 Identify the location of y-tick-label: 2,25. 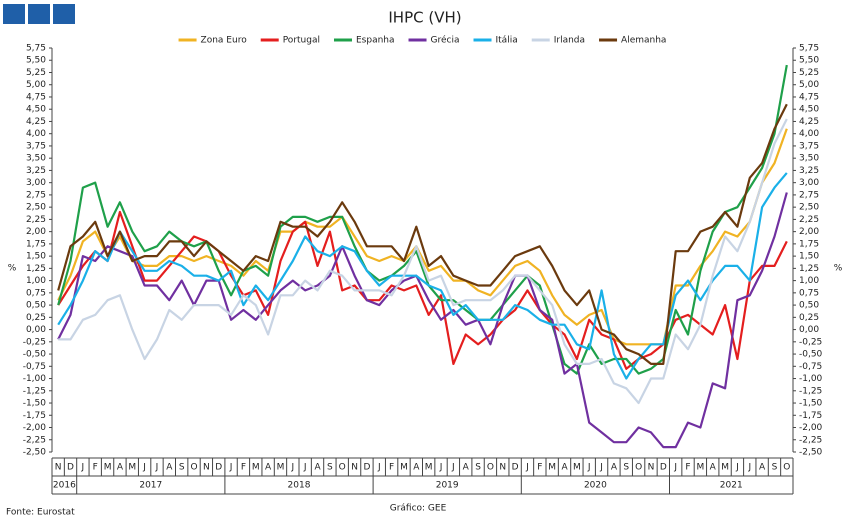
(36, 220).